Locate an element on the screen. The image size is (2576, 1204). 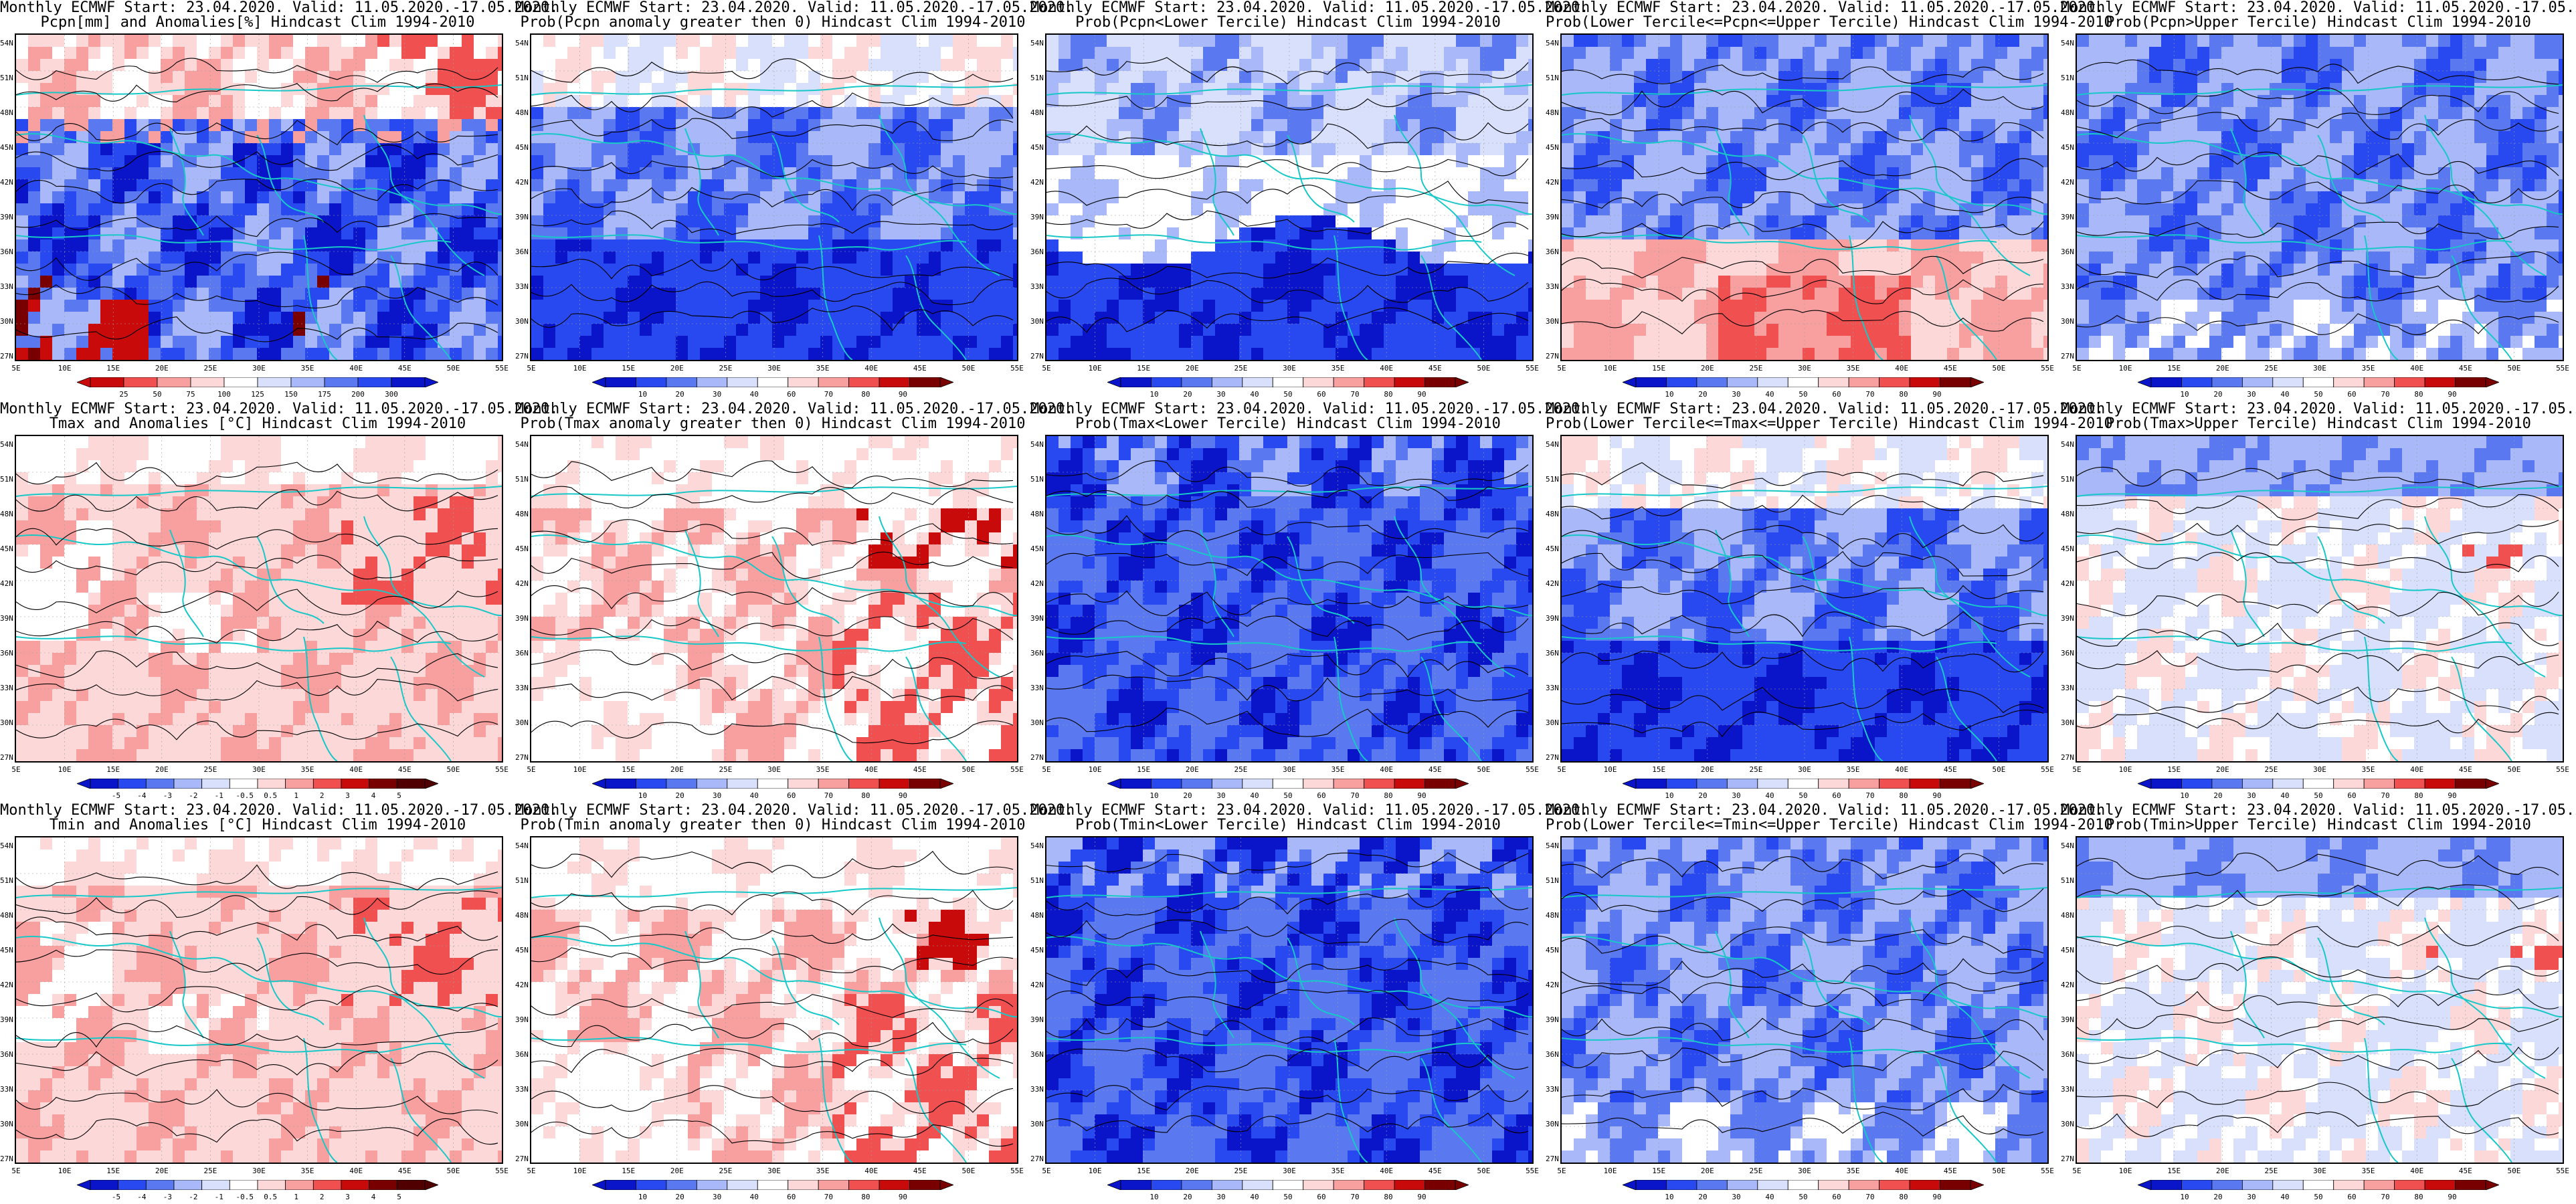
colorbar-tick-label: 3 is located at coordinates (347, 1197).